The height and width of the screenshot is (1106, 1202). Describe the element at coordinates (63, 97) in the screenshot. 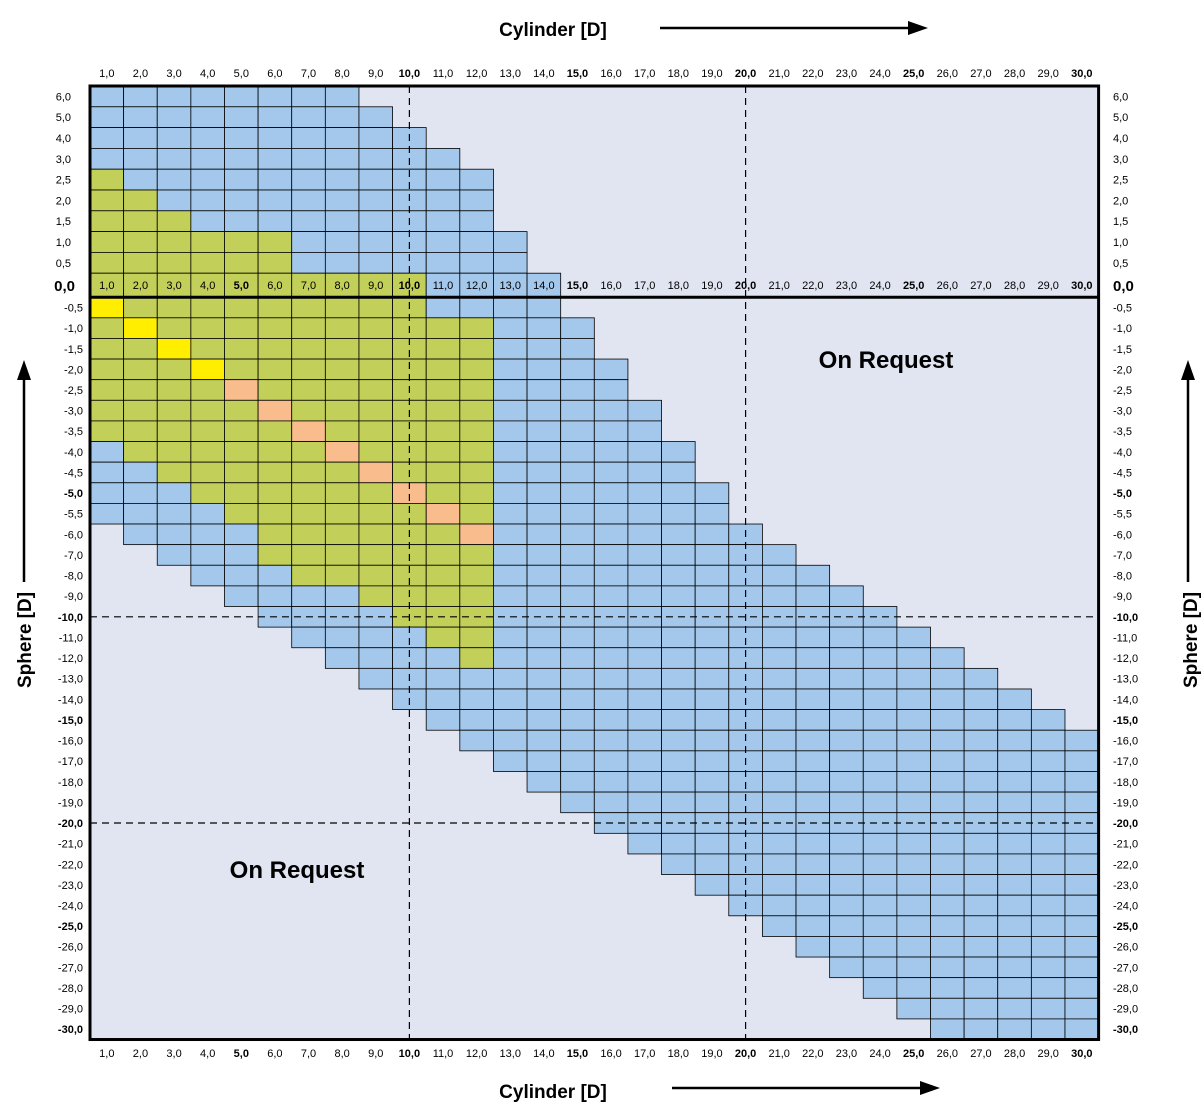

I see `y-tick-left-pos-0: 6,0` at that location.